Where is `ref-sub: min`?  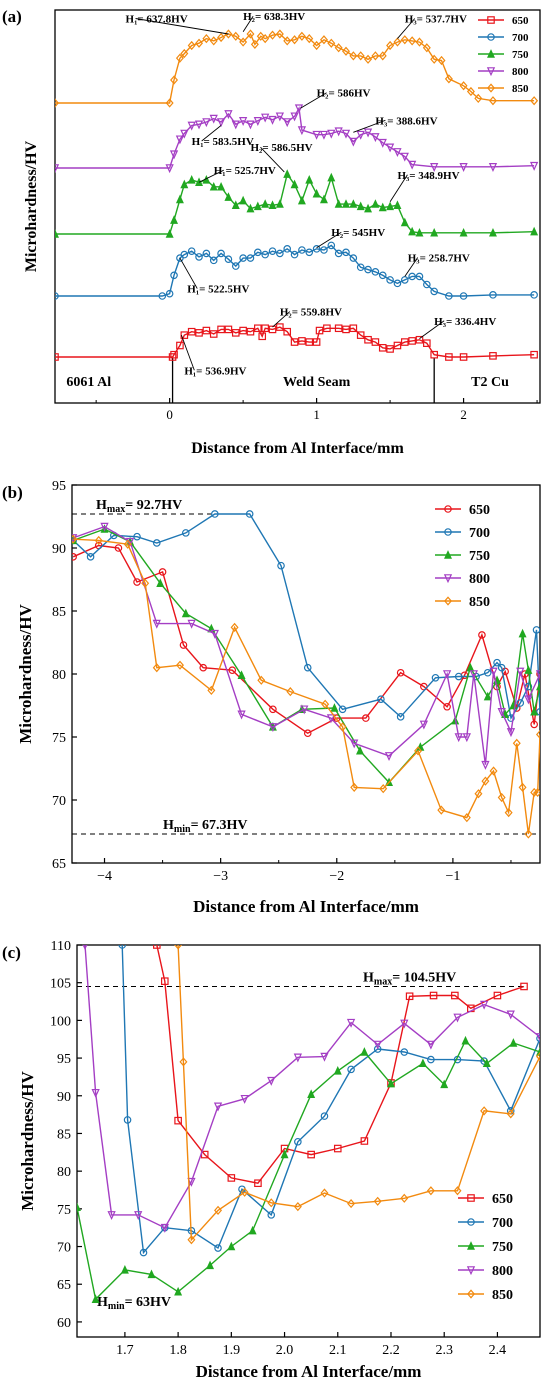
ref-sub: min is located at coordinates (116, 1306).